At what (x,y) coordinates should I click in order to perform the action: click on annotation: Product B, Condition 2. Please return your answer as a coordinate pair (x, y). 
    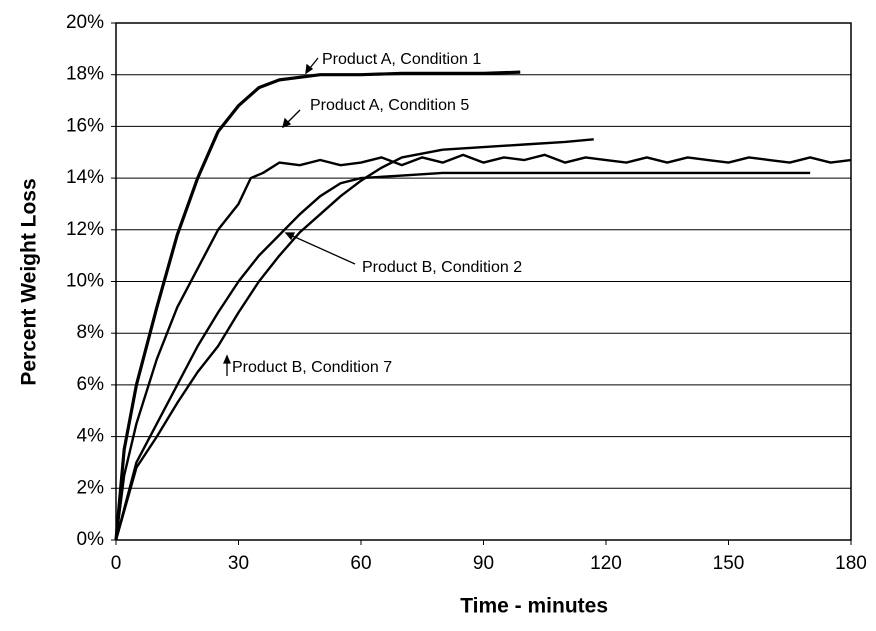
    Looking at the image, I should click on (442, 267).